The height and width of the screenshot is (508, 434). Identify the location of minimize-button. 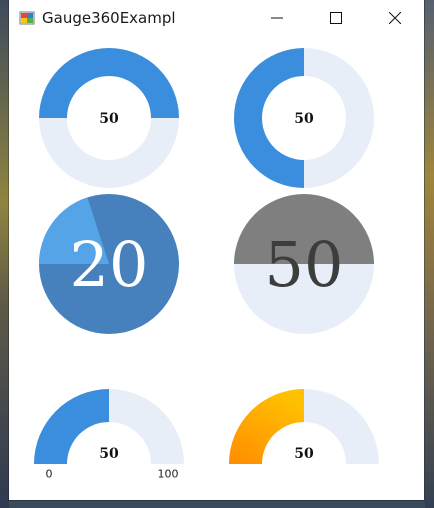
(277, 18).